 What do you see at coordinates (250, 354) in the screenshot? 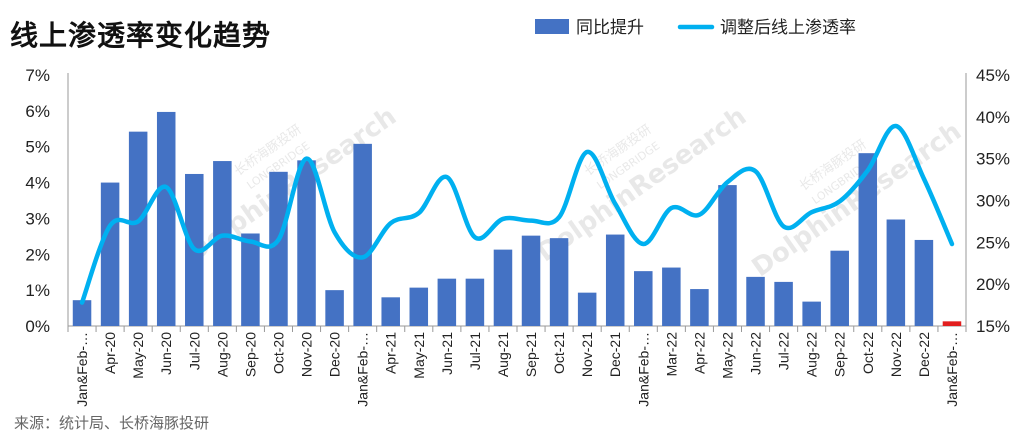
I see `x-tick-label: Sep-20` at bounding box center [250, 354].